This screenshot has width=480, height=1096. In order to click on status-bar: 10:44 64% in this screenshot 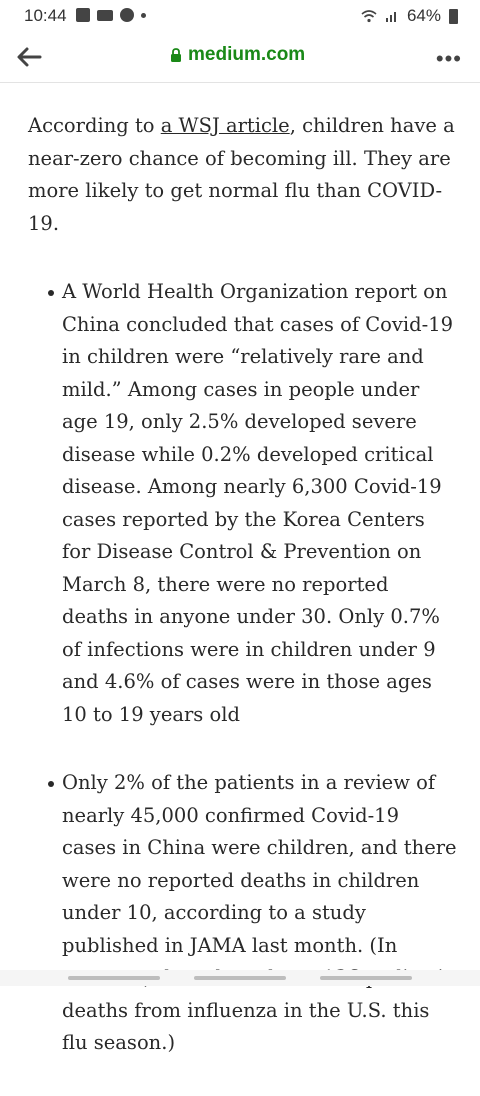, I will do `click(240, 16)`.